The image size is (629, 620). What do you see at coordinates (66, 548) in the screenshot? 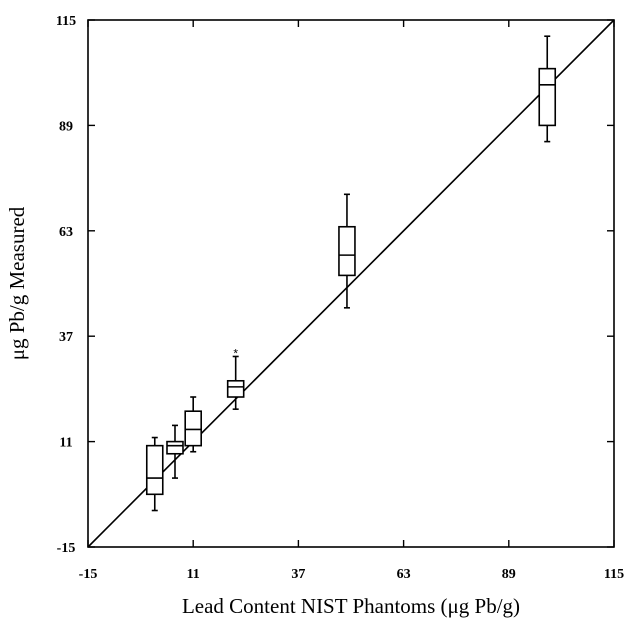
I see `y-tick-label: -15` at bounding box center [66, 548].